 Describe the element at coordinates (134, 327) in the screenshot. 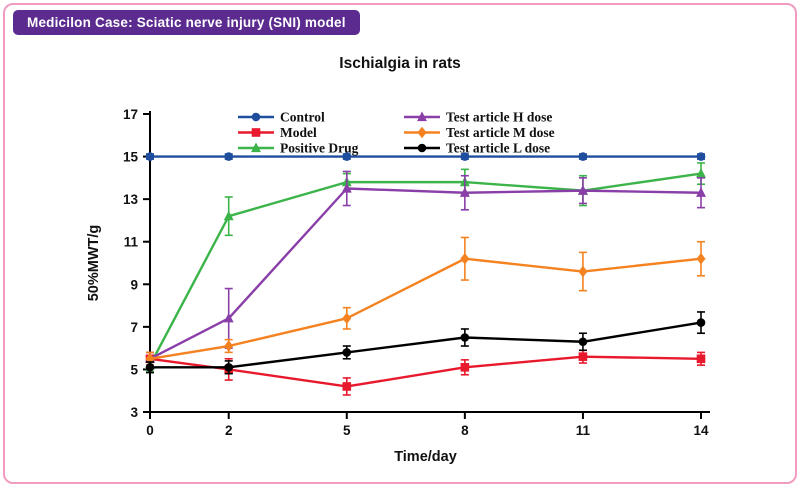

I see `y-tick-label: 7` at that location.